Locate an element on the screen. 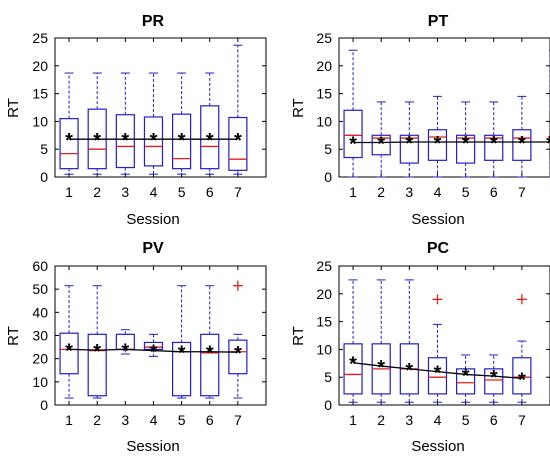 The width and height of the screenshot is (550, 462). x-axis-label: Session is located at coordinates (437, 219).